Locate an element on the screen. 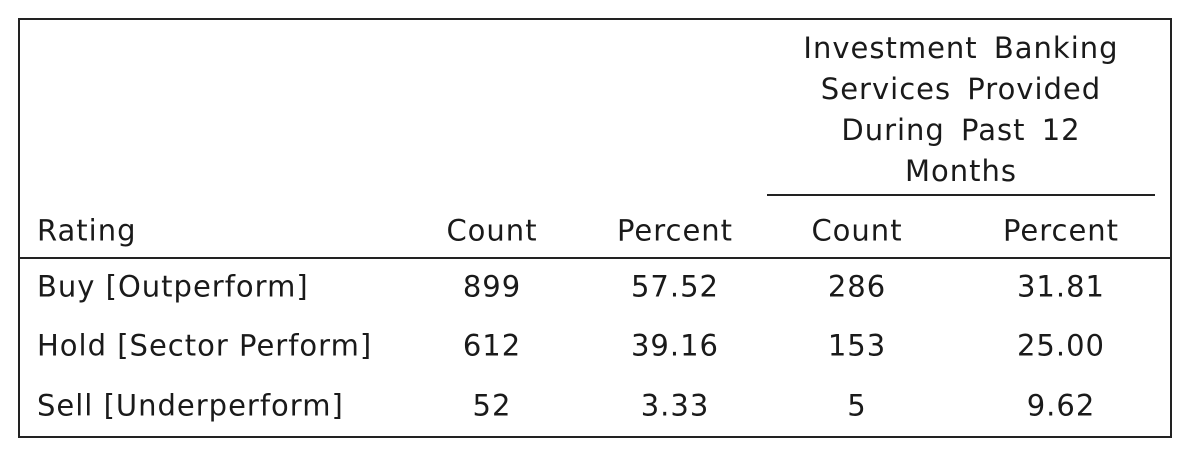 The height and width of the screenshot is (456, 1188). value-cell: 5 is located at coordinates (857, 405).